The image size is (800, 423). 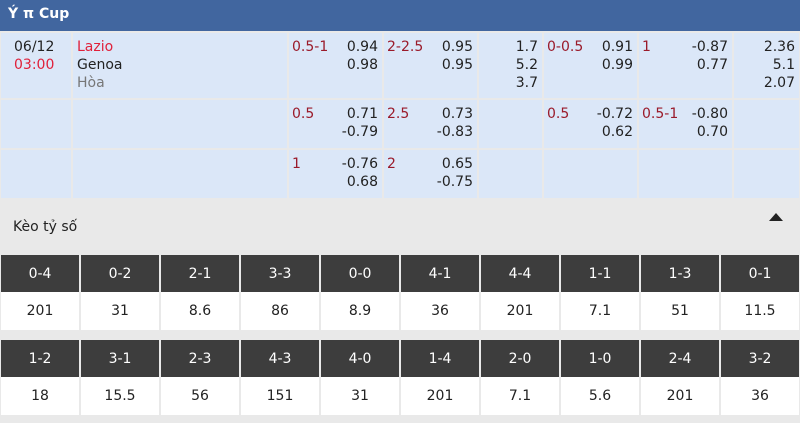 I want to click on score-label: 2-0, so click(x=520, y=358).